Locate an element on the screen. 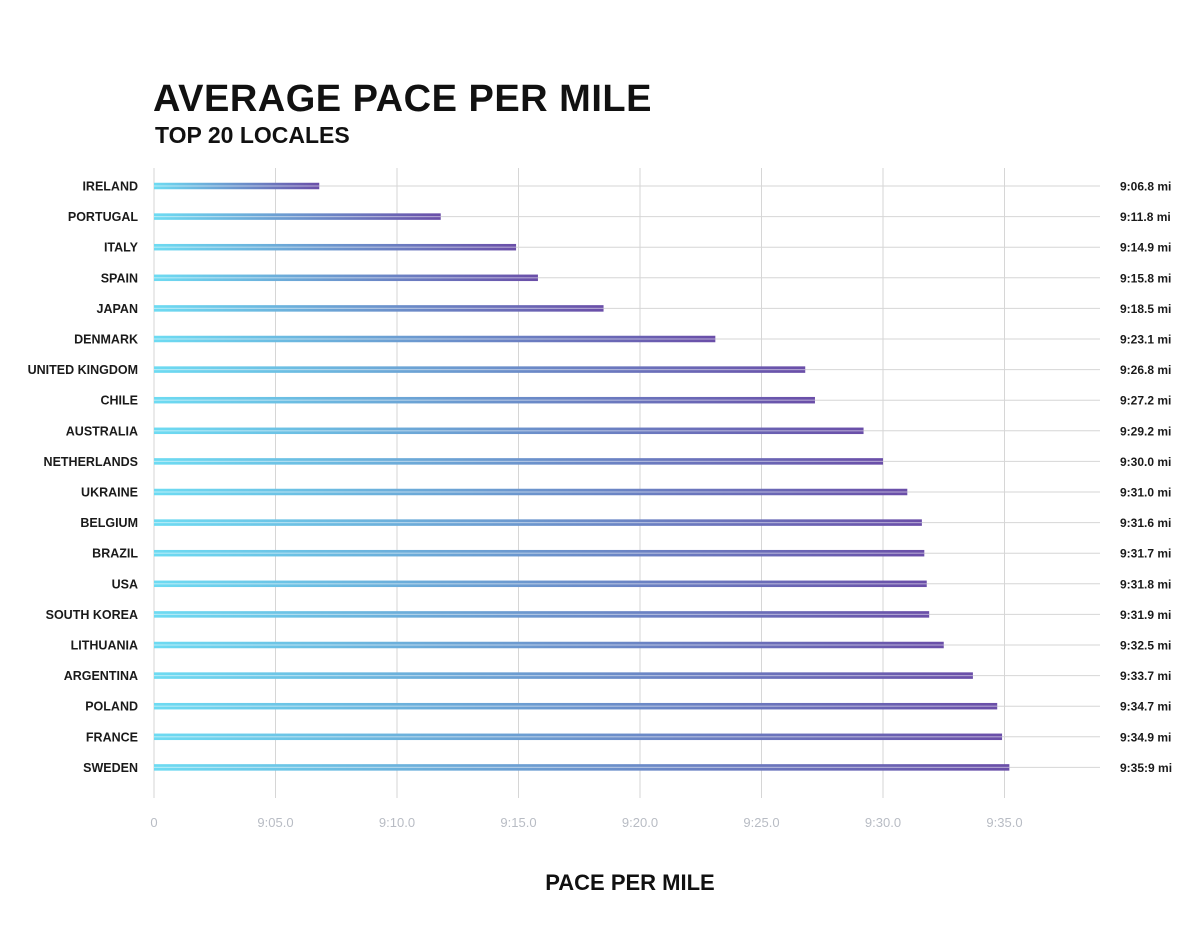  x-tick-label: 9:25.0 is located at coordinates (761, 822).